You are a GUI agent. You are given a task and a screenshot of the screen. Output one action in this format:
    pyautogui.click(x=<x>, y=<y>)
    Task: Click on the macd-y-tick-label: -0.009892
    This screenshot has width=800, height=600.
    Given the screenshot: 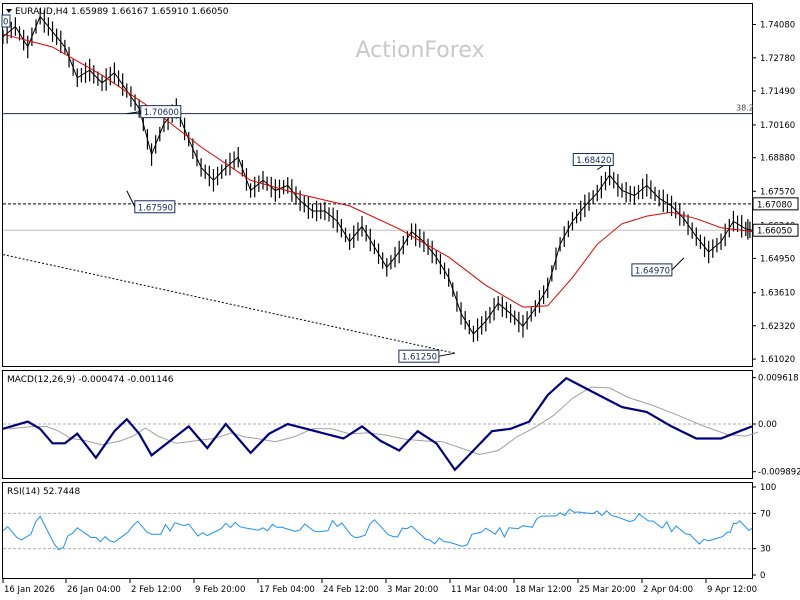 What is the action you would take?
    pyautogui.click(x=779, y=473)
    